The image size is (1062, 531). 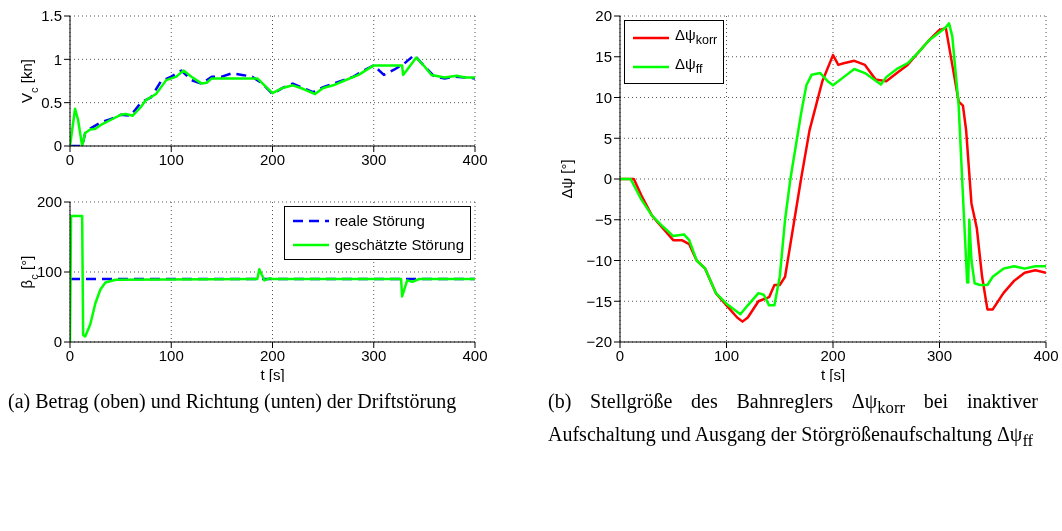 What do you see at coordinates (49, 202) in the screenshot?
I see `y-tick-label: 200` at bounding box center [49, 202].